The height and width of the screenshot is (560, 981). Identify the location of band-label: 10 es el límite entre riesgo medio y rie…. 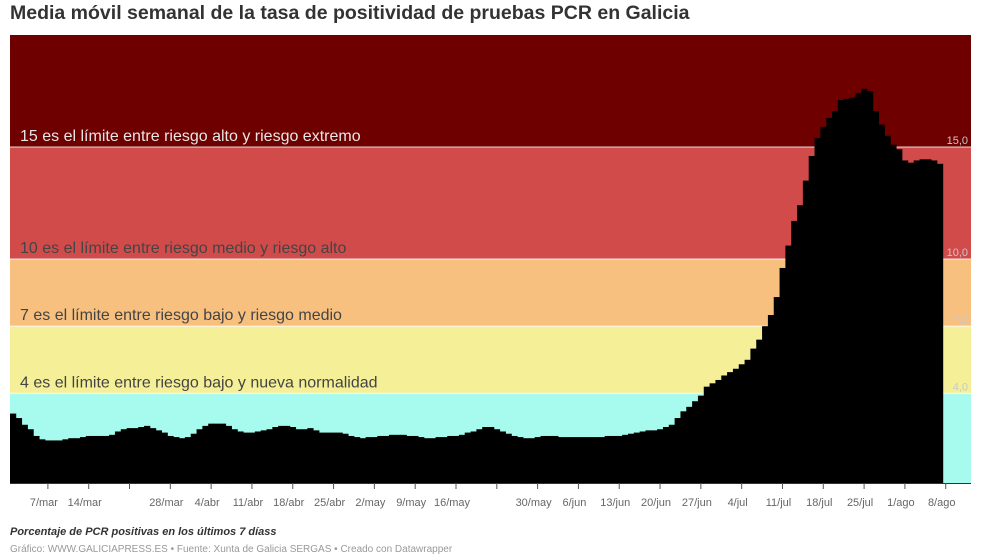
(183, 248).